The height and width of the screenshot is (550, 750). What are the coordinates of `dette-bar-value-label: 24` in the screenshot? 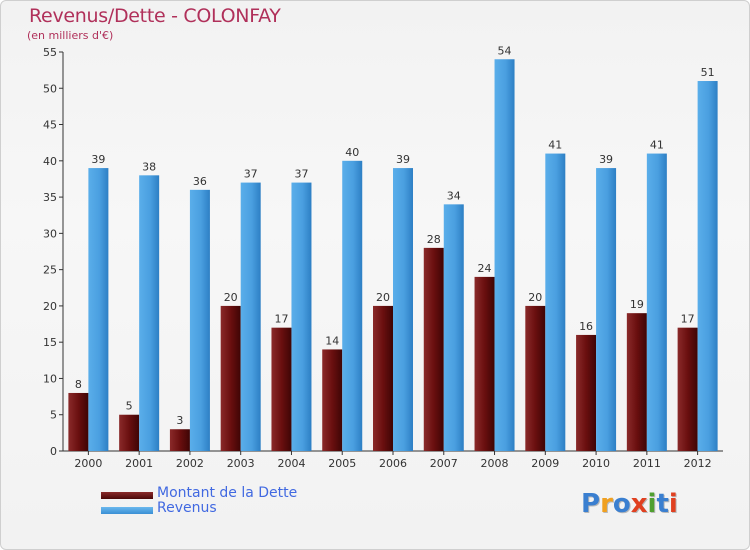 It's located at (485, 268).